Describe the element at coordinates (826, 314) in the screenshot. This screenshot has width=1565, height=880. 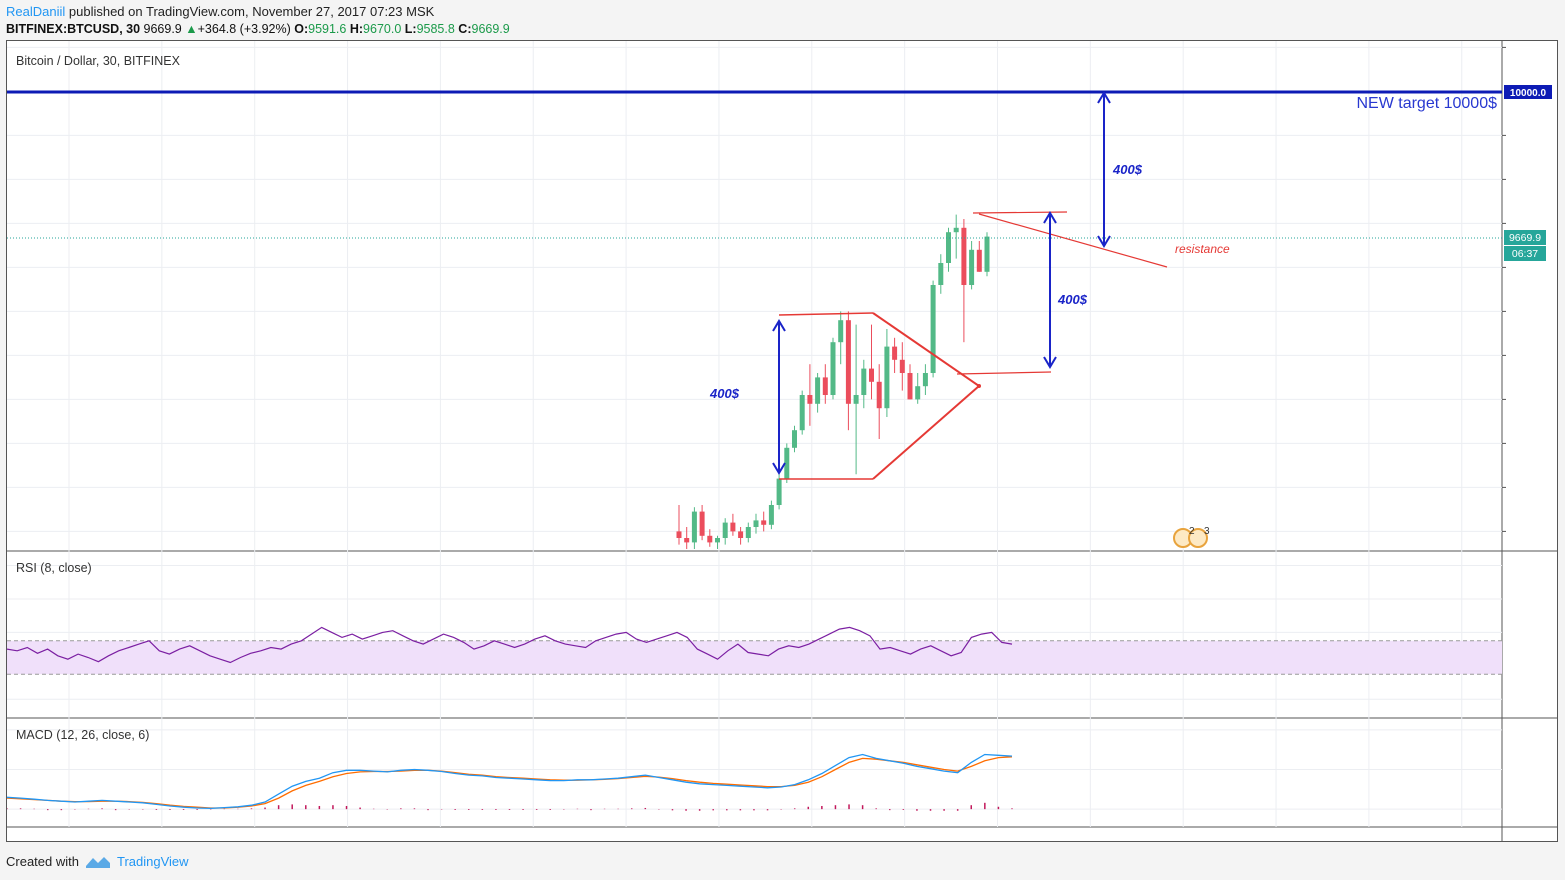
I see `upper-channel-line` at that location.